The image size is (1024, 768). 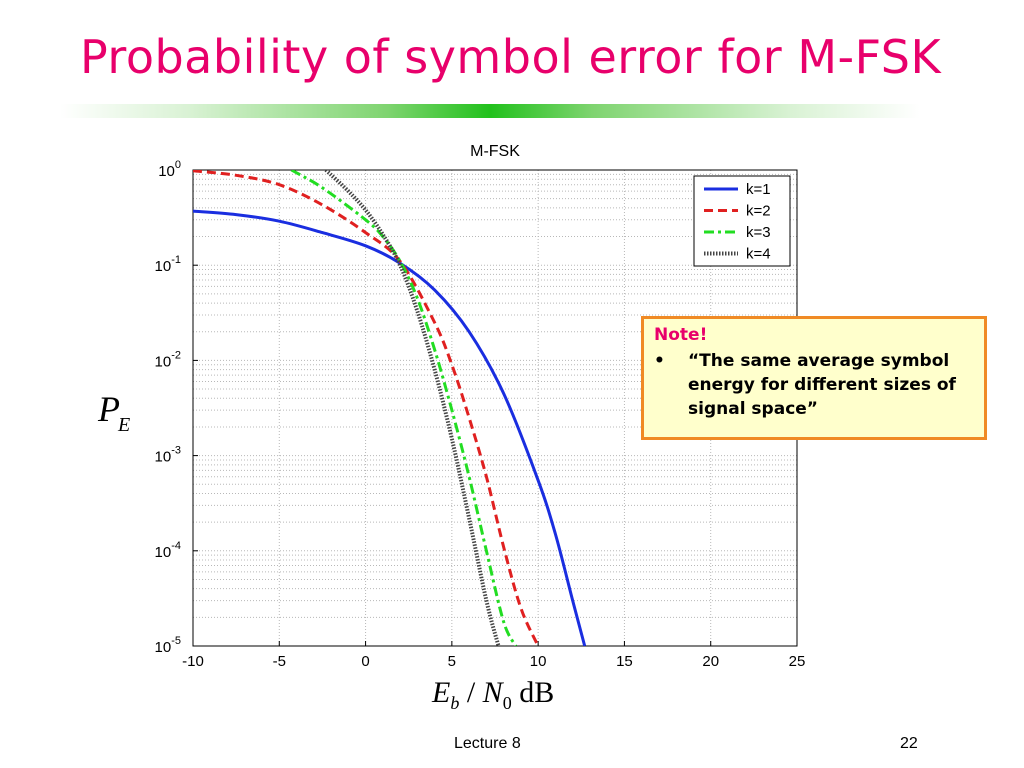 What do you see at coordinates (452, 661) in the screenshot?
I see `x-tick-label: 5` at bounding box center [452, 661].